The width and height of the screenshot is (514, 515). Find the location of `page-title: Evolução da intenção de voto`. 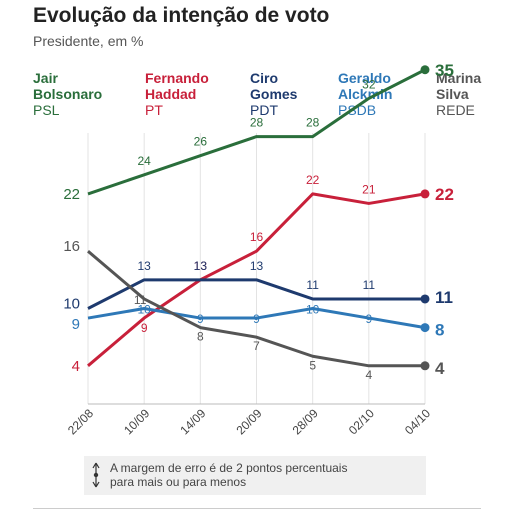

page-title: Evolução da intenção de voto is located at coordinates (181, 15).